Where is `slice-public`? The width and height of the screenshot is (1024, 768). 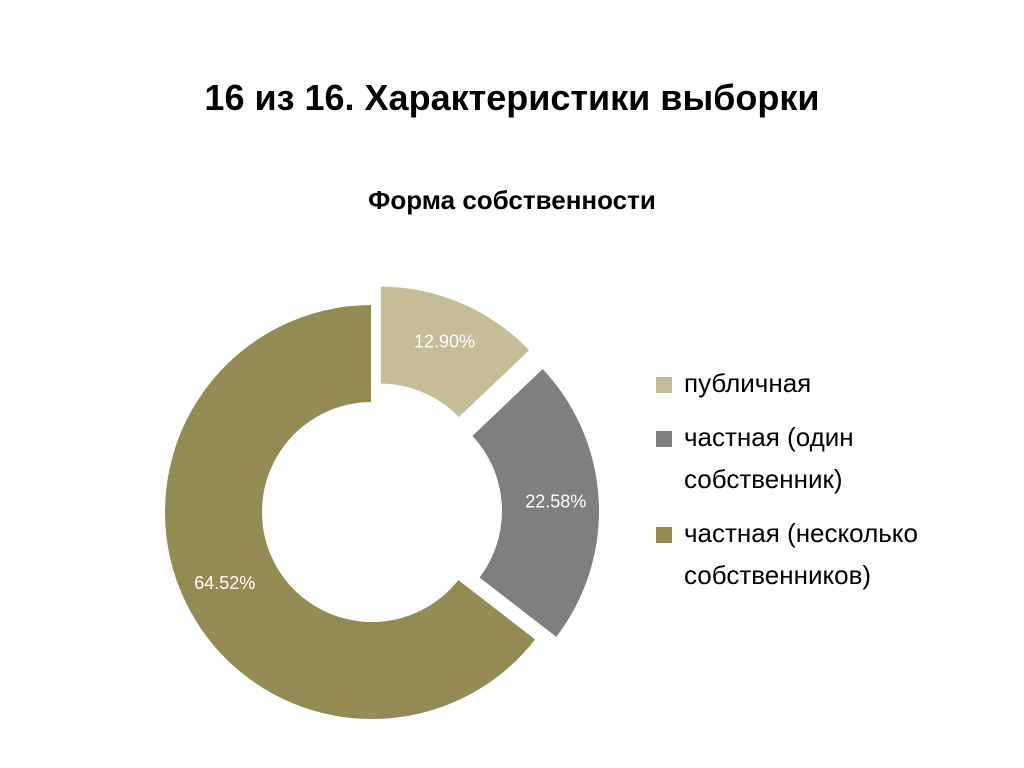
slice-public is located at coordinates (455, 352).